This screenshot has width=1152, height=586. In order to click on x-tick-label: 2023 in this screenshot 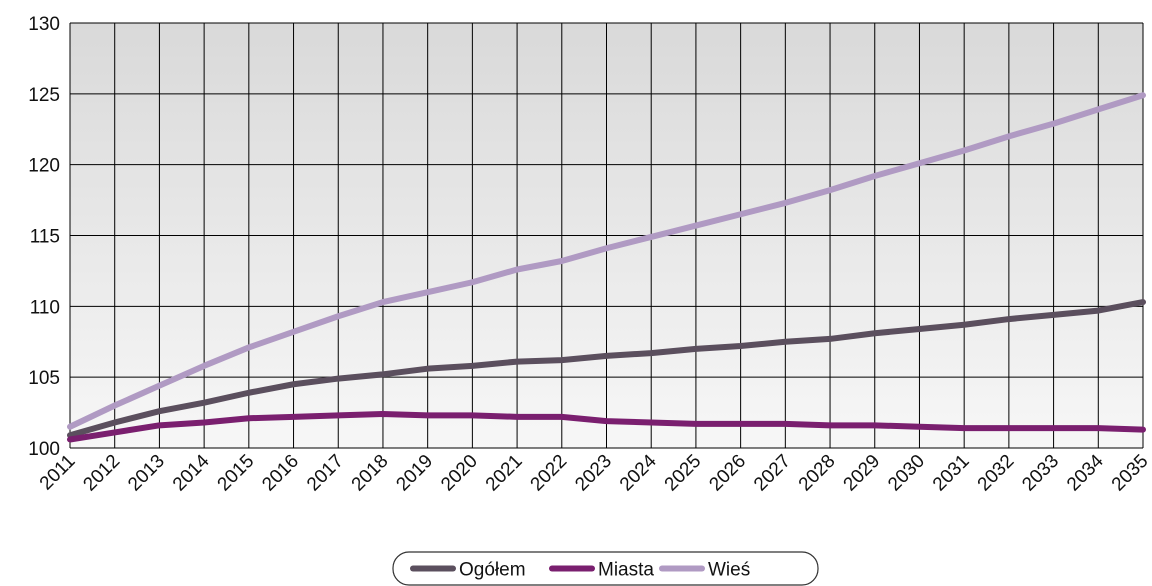, I will do `click(593, 473)`.